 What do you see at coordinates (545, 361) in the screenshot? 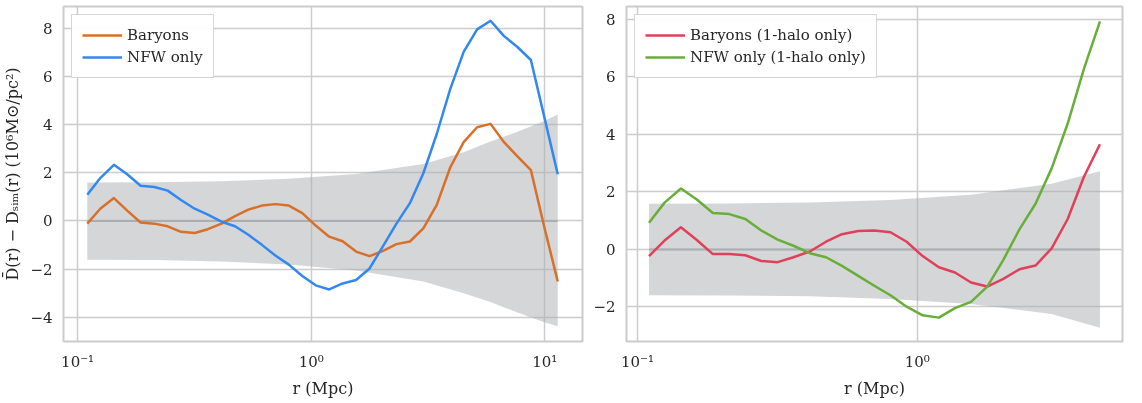
I see `x-tick-label: 10¹` at bounding box center [545, 361].